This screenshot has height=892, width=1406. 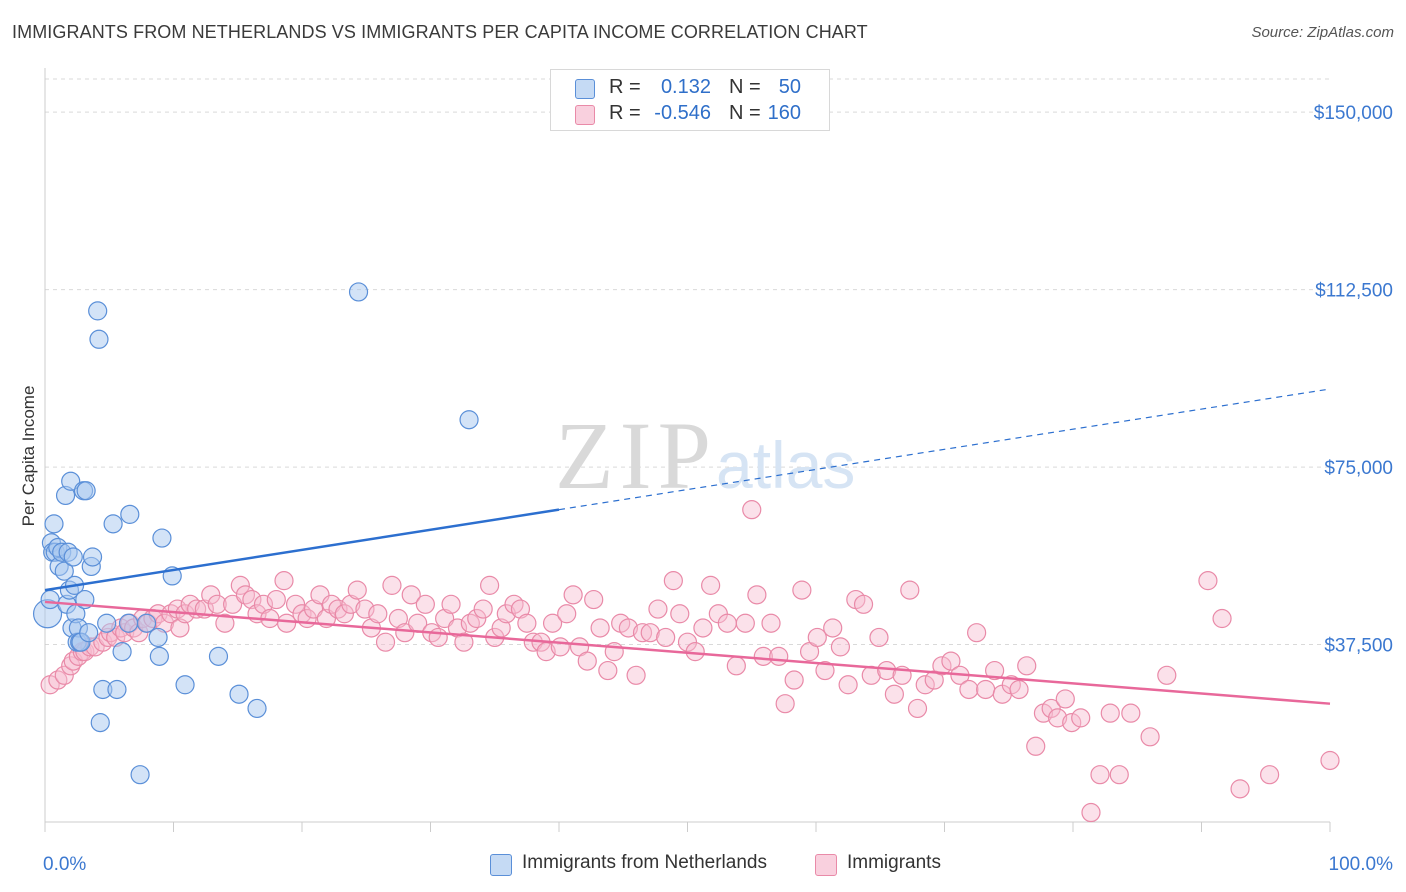 What do you see at coordinates (745, 87) in the screenshot?
I see `legend-n-label: N =` at bounding box center [745, 87].